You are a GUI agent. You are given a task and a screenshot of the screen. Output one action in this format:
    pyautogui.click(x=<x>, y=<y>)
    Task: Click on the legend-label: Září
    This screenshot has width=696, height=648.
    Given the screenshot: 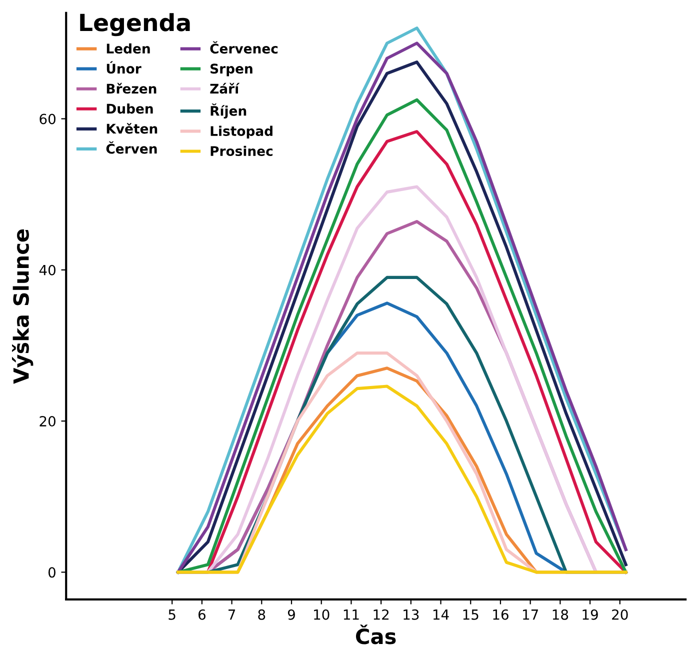 What is the action you would take?
    pyautogui.click(x=225, y=88)
    